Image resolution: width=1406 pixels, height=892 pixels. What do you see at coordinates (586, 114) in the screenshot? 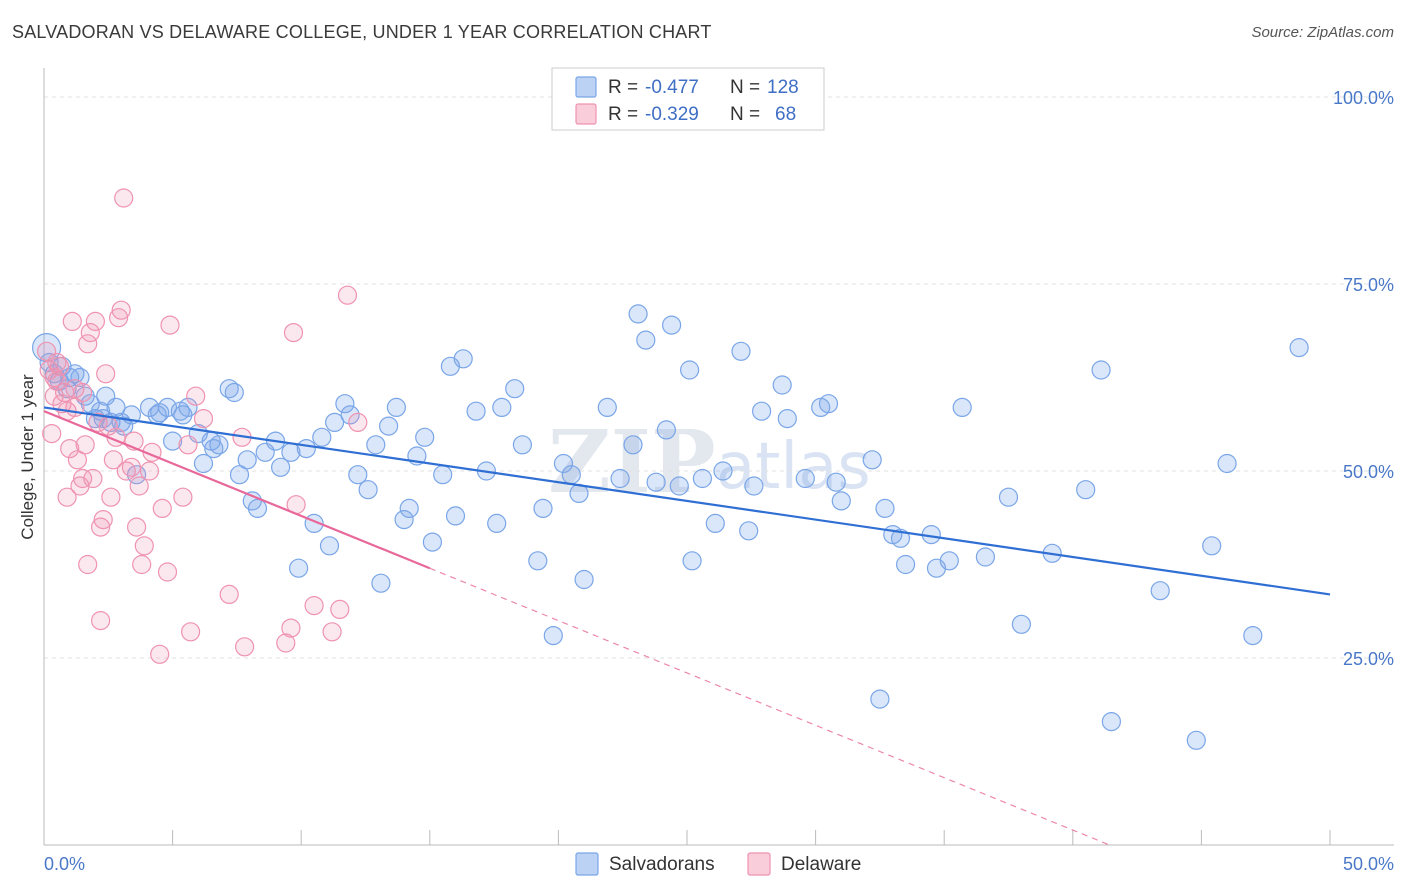
I see `legend-swatch-delaware` at bounding box center [586, 114].